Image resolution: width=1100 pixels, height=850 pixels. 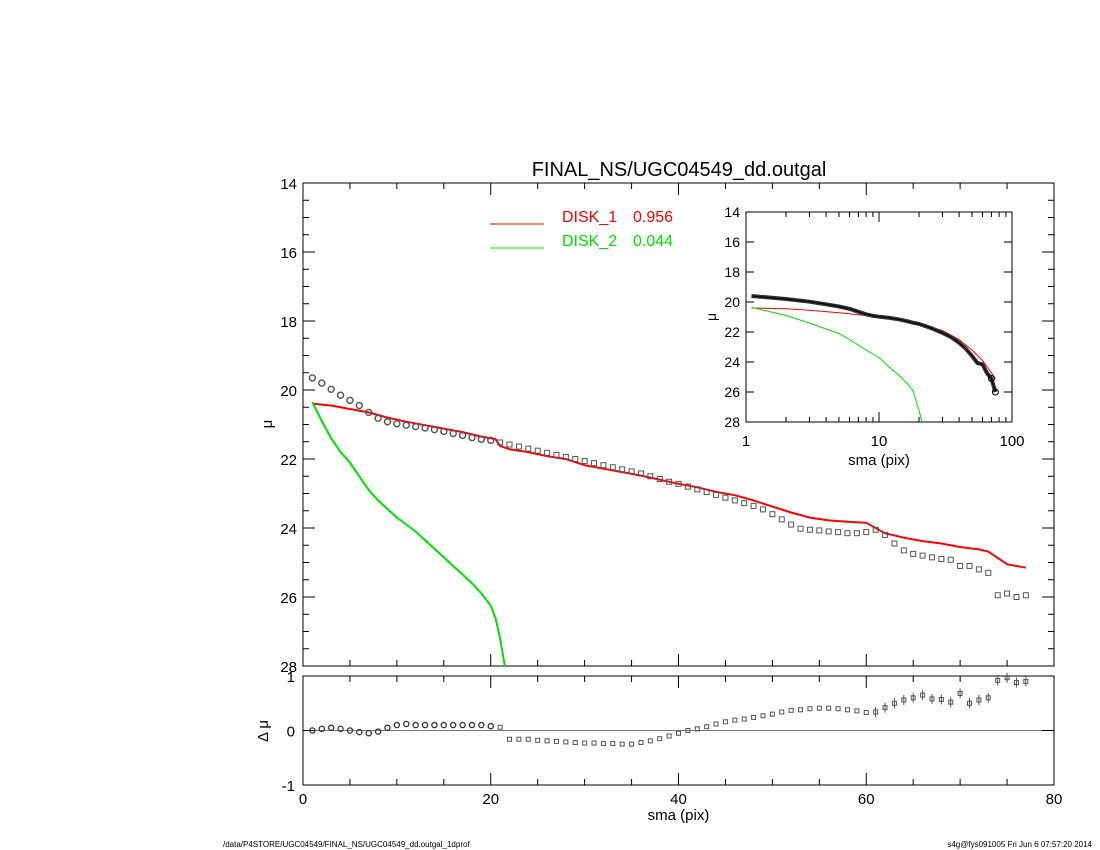 I want to click on inset-xtick-label: 1, so click(x=746, y=441).